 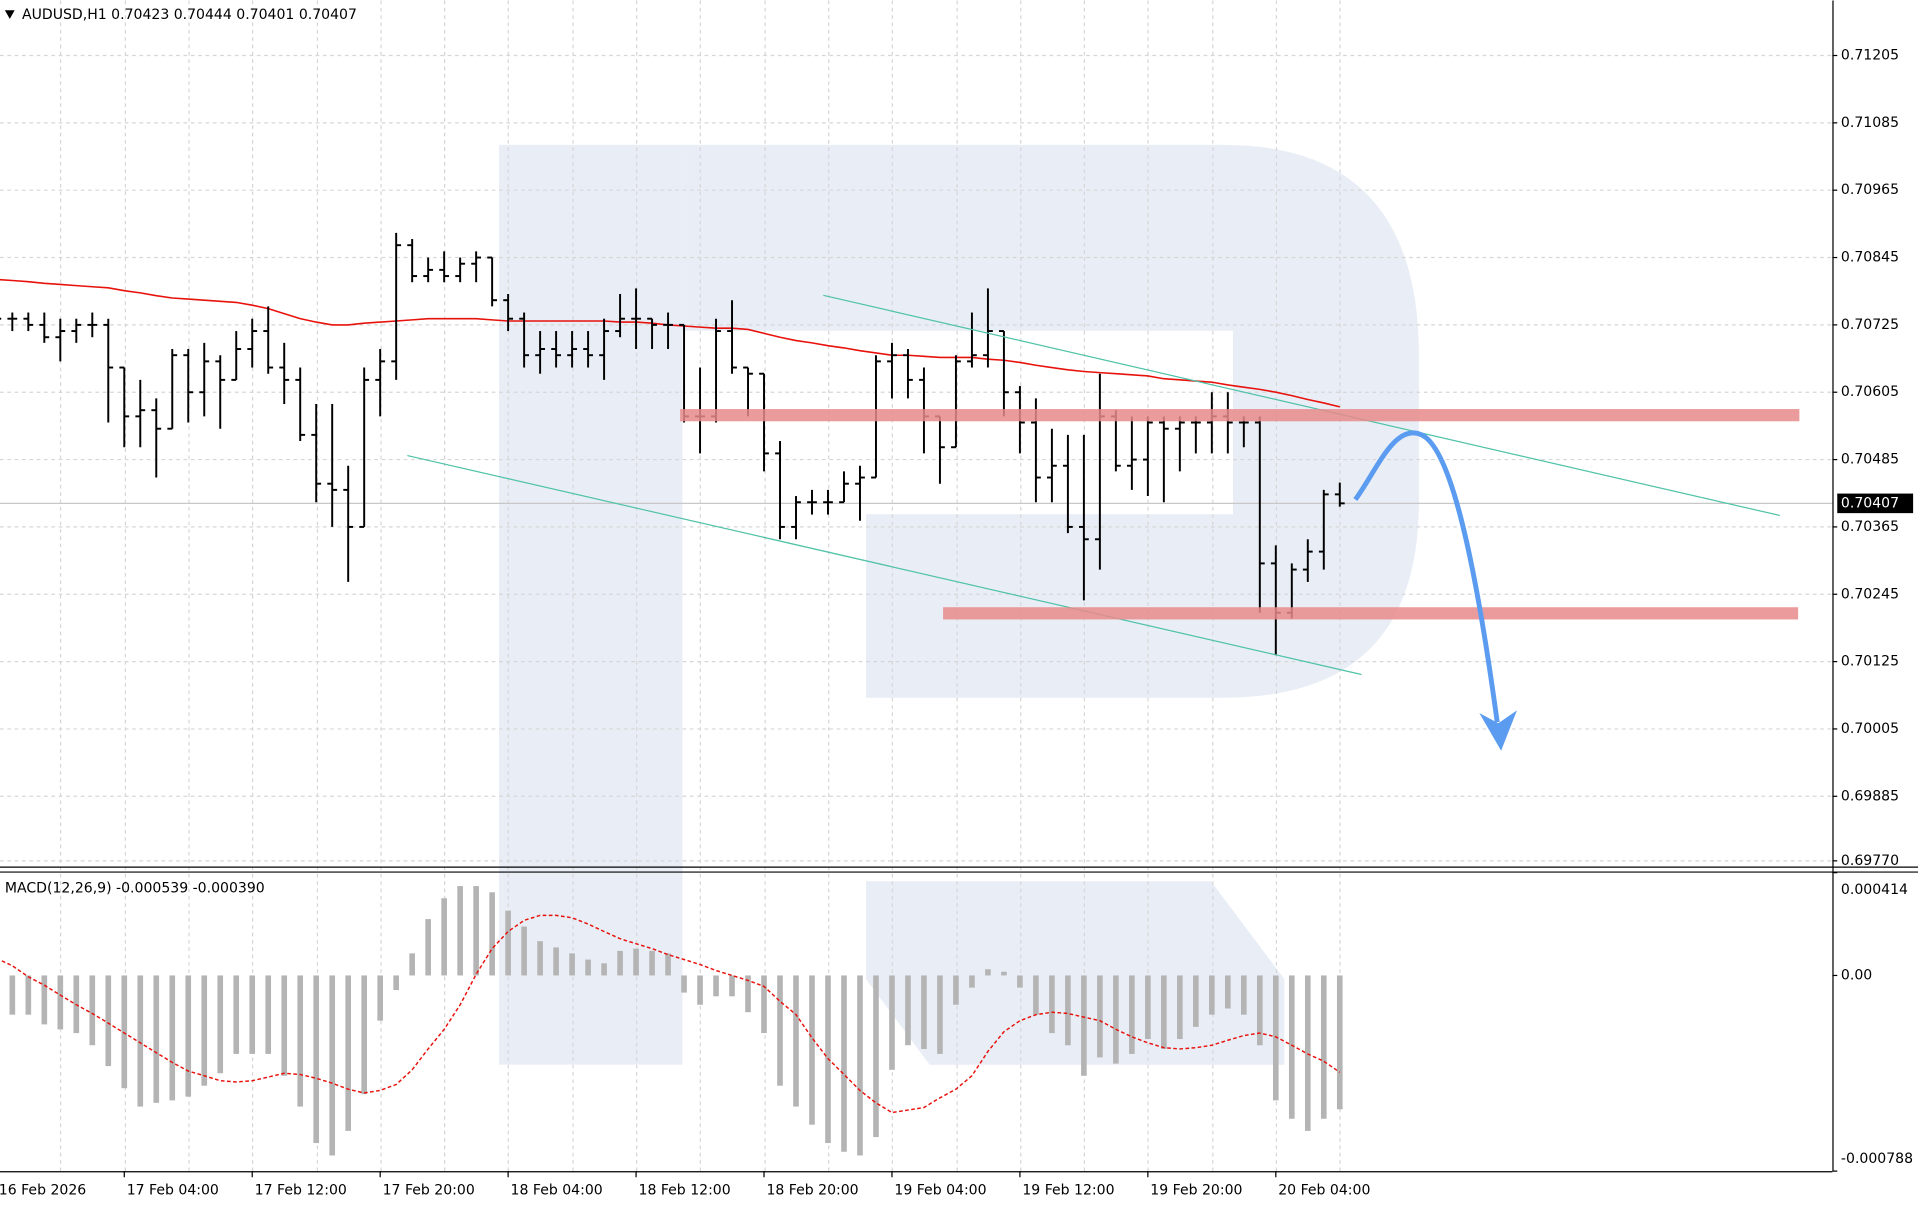 I want to click on y-tick-label: -0.000788, so click(x=1877, y=1159).